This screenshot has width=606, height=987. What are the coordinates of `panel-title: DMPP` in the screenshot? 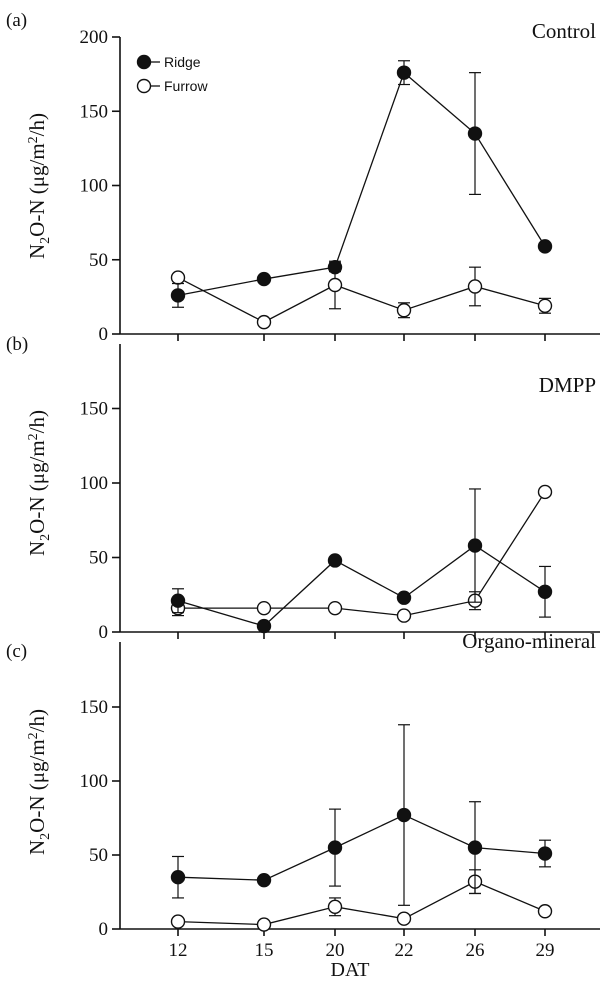 It's located at (567, 385).